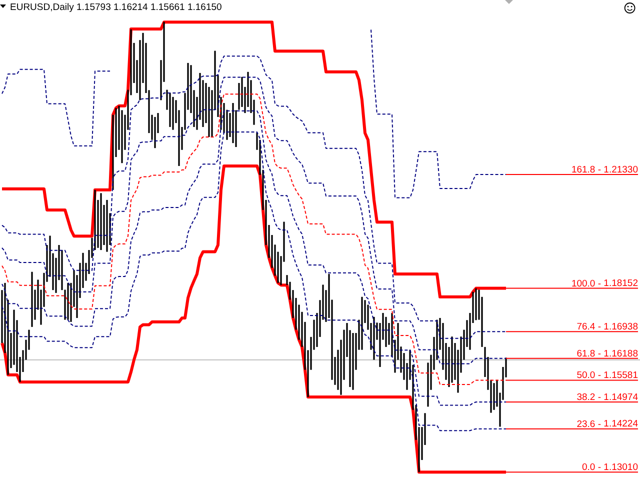 The width and height of the screenshot is (640, 480). Describe the element at coordinates (621, 284) in the screenshot. I see `y-tick-label: 1.18152` at that location.